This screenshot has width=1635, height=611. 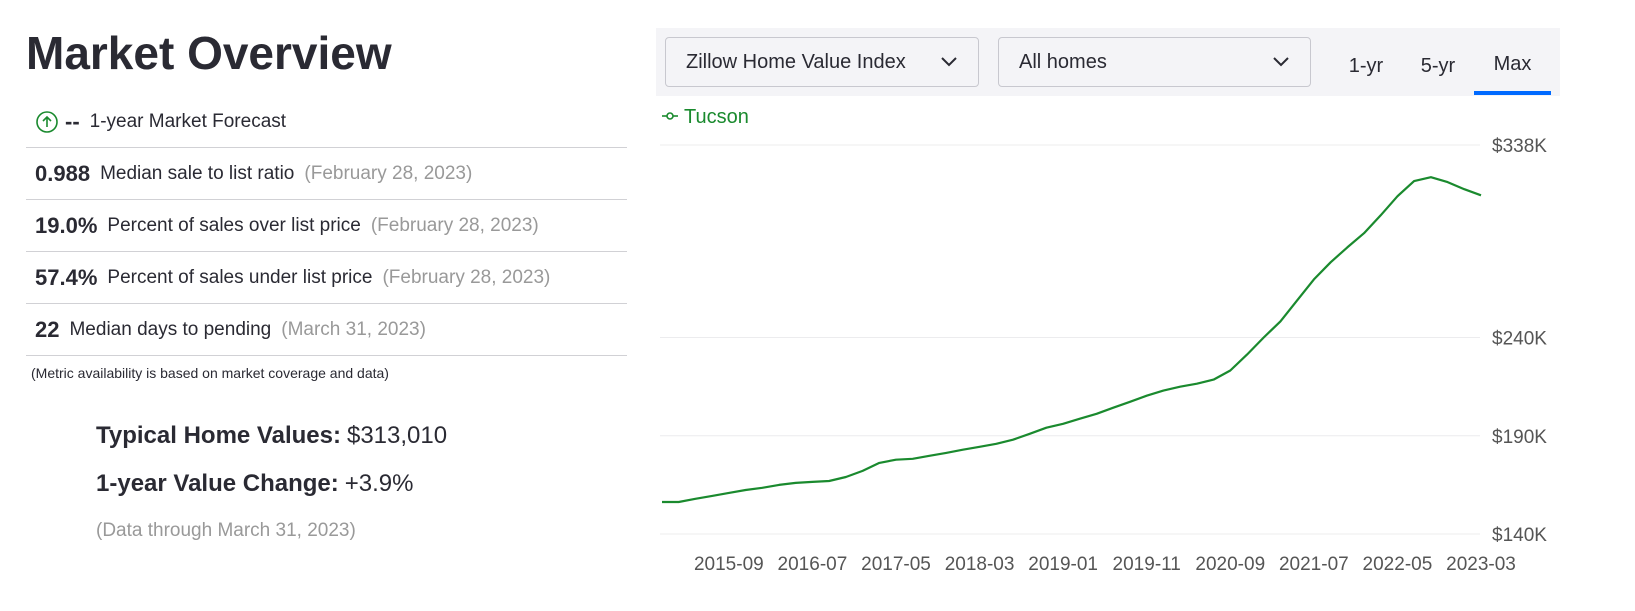 I want to click on metric-select: Zillow Home Value Index, so click(x=822, y=62).